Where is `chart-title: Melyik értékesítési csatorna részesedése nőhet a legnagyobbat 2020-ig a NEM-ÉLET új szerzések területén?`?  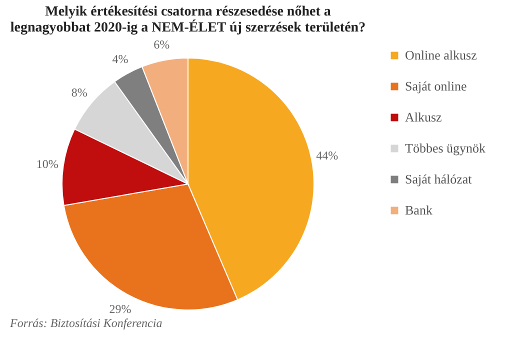
chart-title: Melyik értékesítési csatorna részesedése nőhet a legnagyobbat 2020-ig a NEM-ÉLET új szerzések területén? is located at coordinates (188, 20).